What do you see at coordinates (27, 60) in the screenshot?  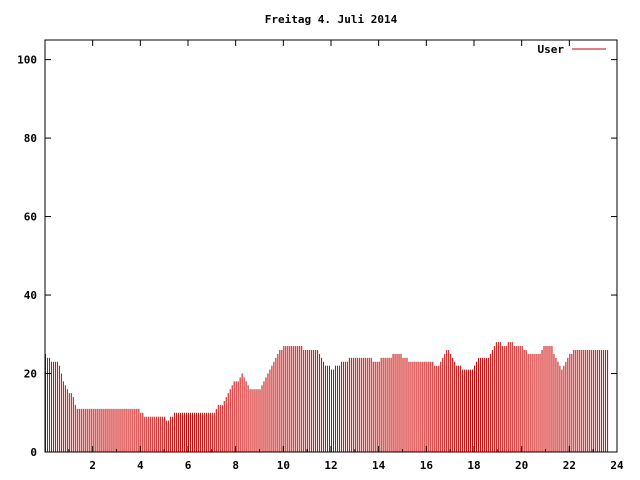 I see `y-tick-label: 100` at bounding box center [27, 60].